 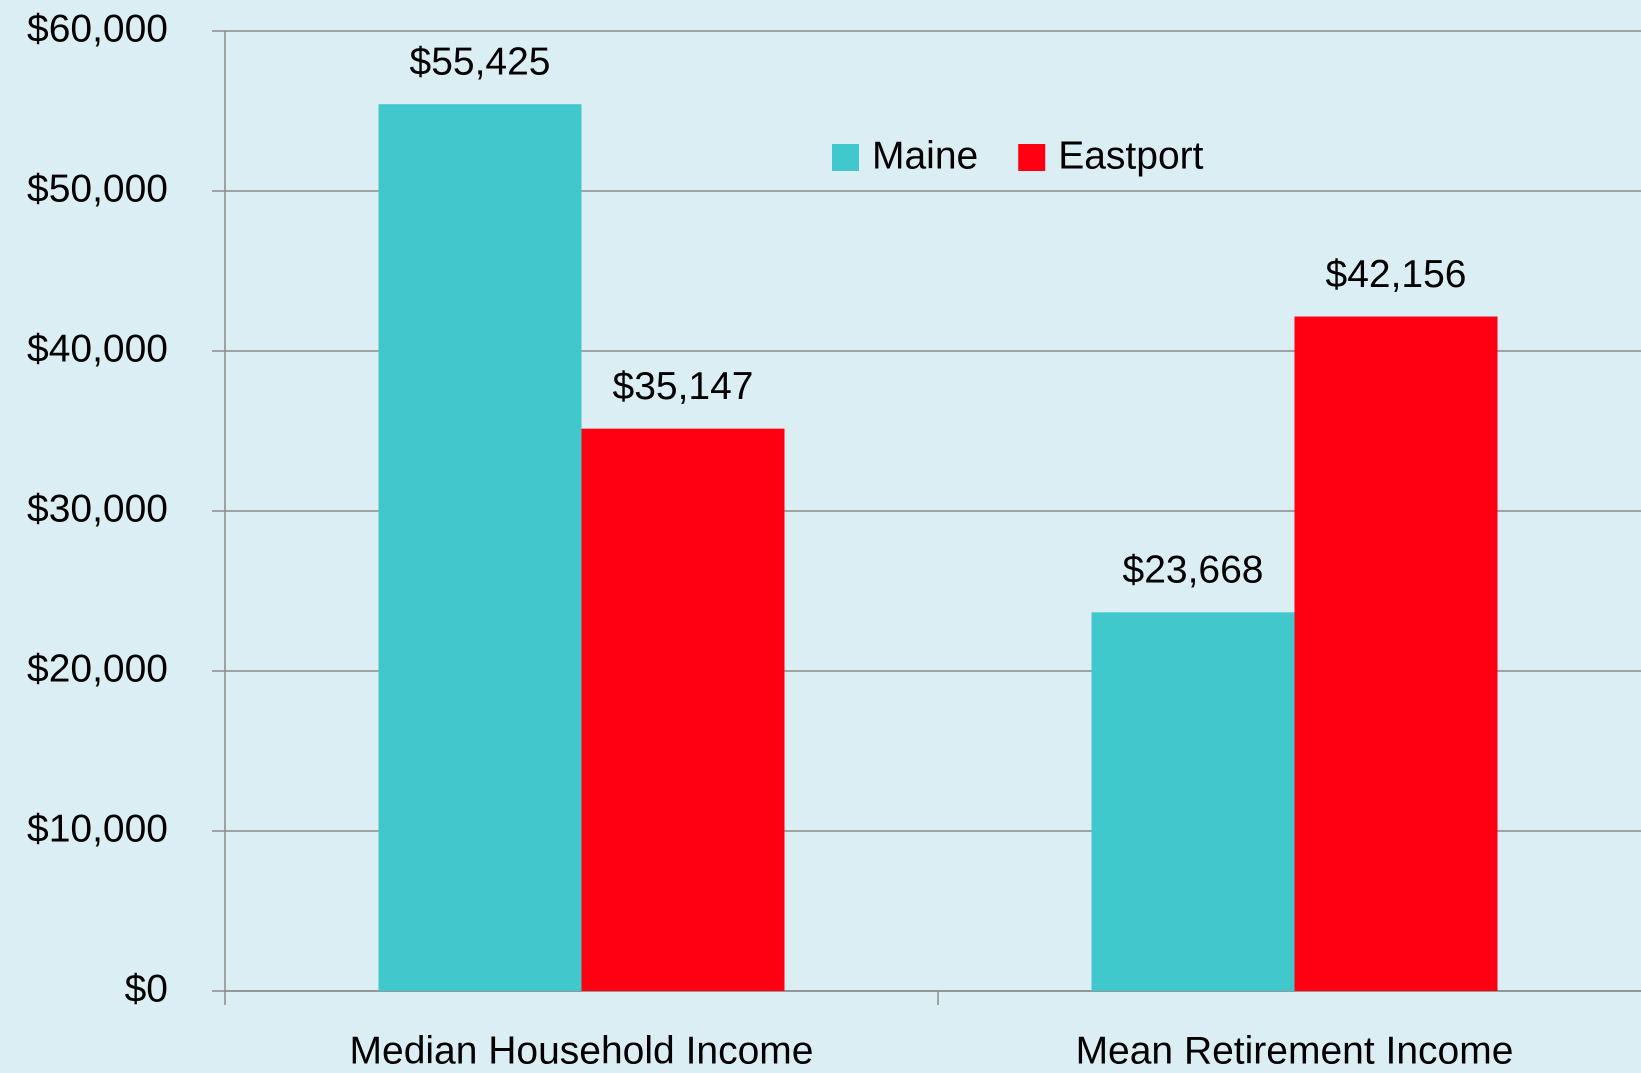 I want to click on value-label: $55,425, so click(x=480, y=61).